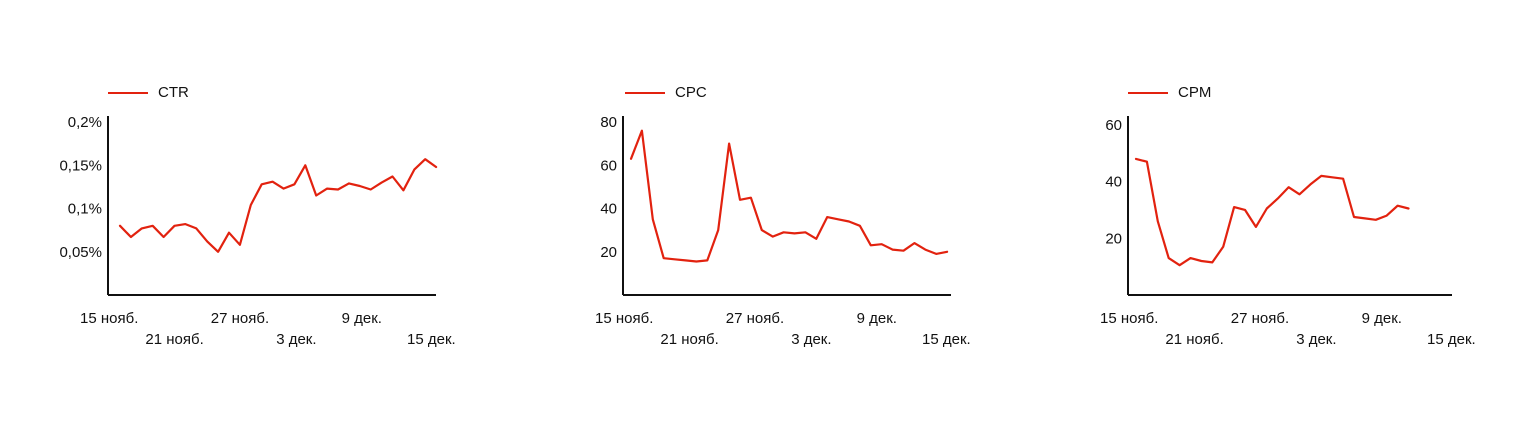  I want to click on y-tick-label: 0,2%, so click(85, 122).